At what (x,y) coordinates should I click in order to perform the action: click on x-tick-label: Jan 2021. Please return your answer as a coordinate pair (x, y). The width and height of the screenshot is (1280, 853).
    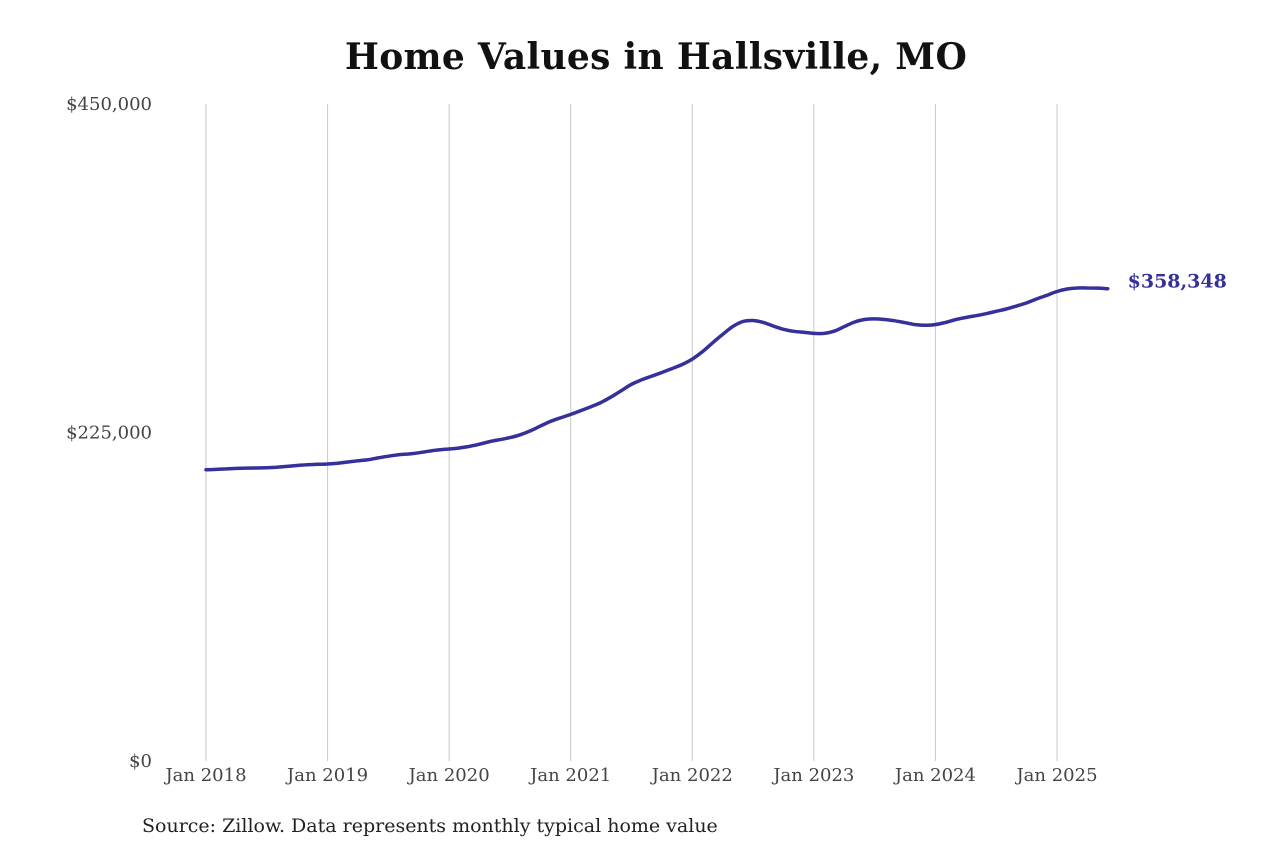
    Looking at the image, I should click on (569, 775).